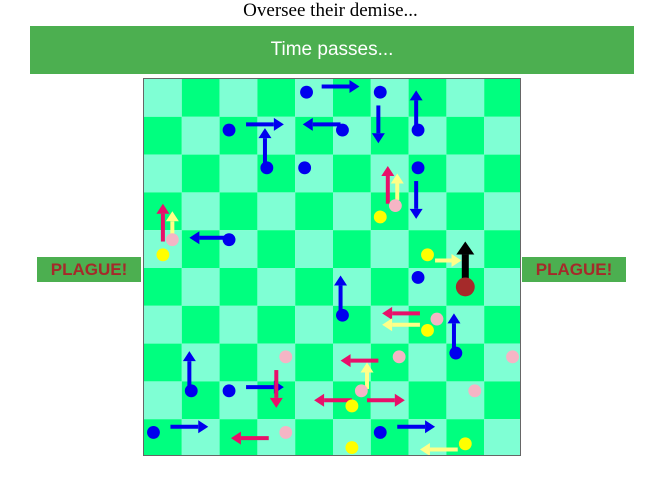  Describe the element at coordinates (465, 287) in the screenshot. I see `piece-infected` at that location.